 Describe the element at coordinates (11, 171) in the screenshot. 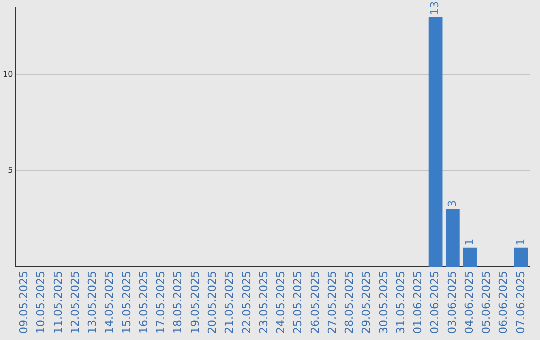

I see `y-tick-label: 5` at that location.